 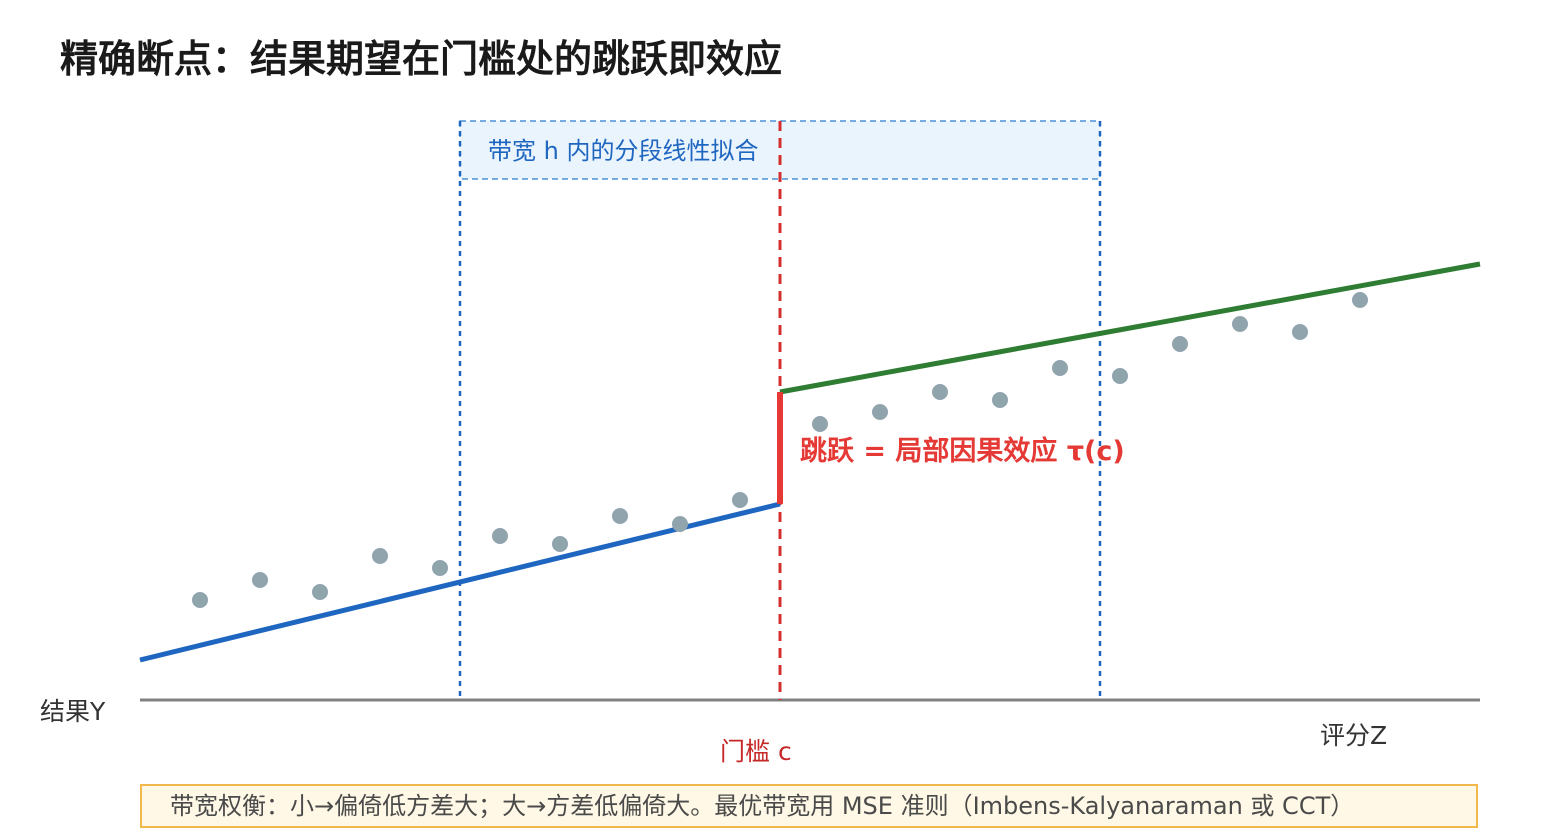 What do you see at coordinates (73, 711) in the screenshot?
I see `y-axis-label: 结果Y` at bounding box center [73, 711].